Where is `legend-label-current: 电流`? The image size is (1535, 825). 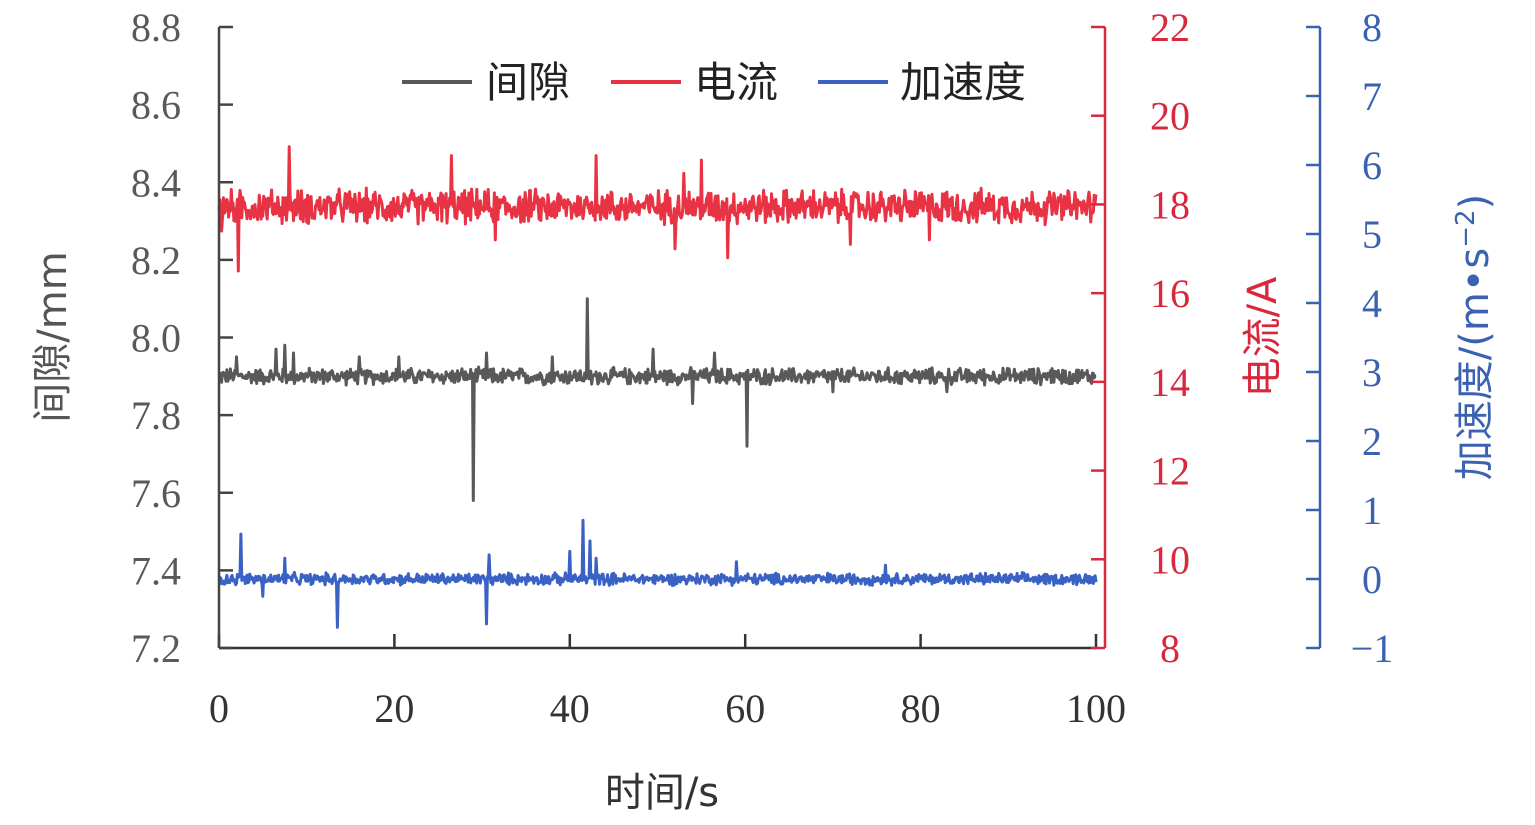 legend-label-current: 电流 is located at coordinates (736, 82).